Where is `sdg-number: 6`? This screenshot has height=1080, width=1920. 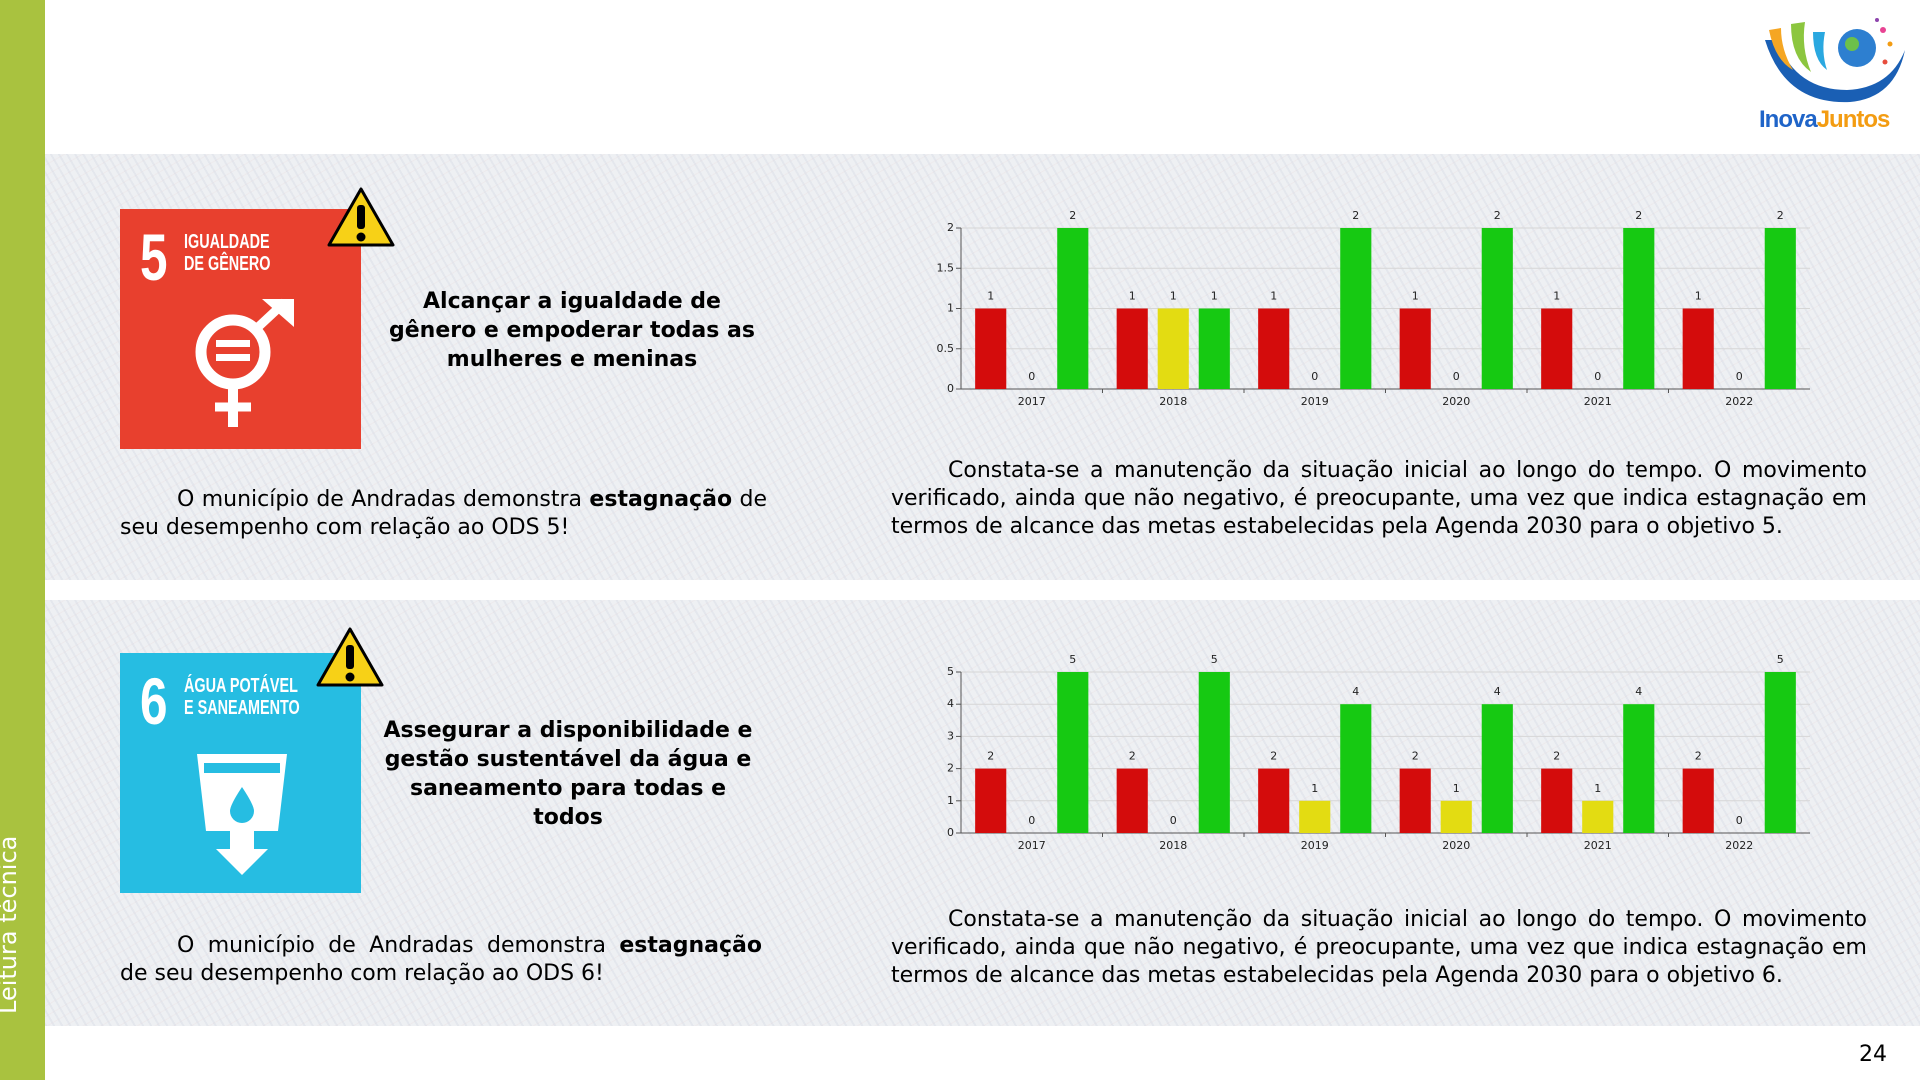 sdg-number: 6 is located at coordinates (154, 701).